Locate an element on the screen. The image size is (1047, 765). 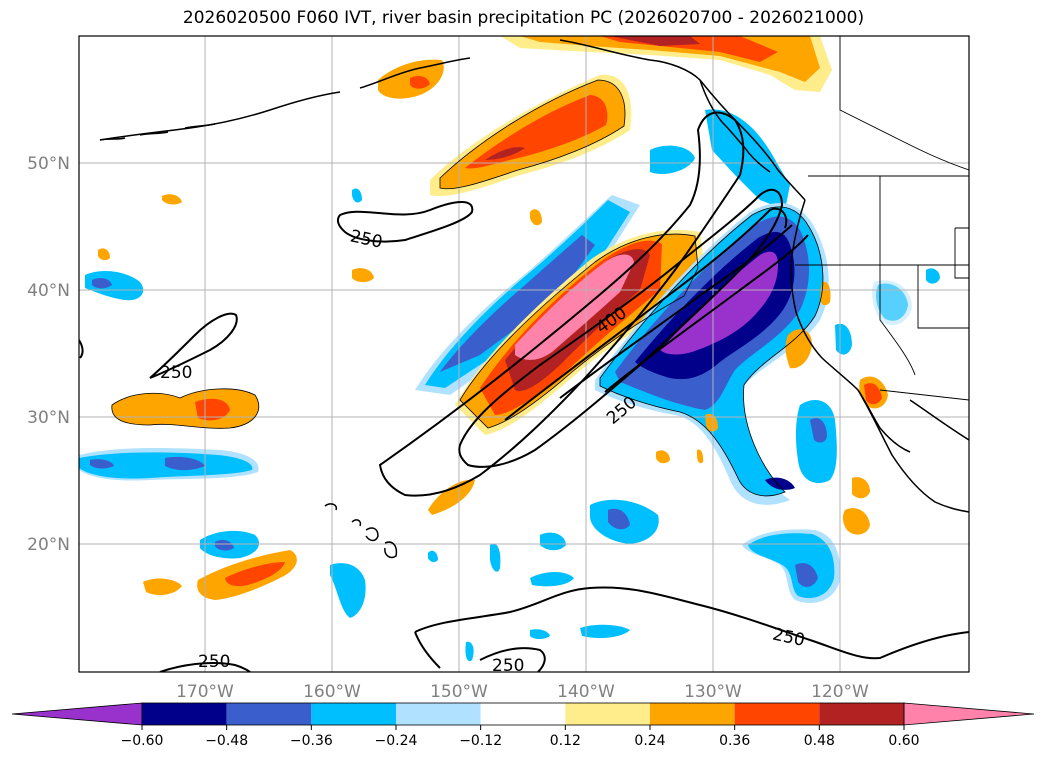
colorbar-tick-label: 0.36 is located at coordinates (734, 741).